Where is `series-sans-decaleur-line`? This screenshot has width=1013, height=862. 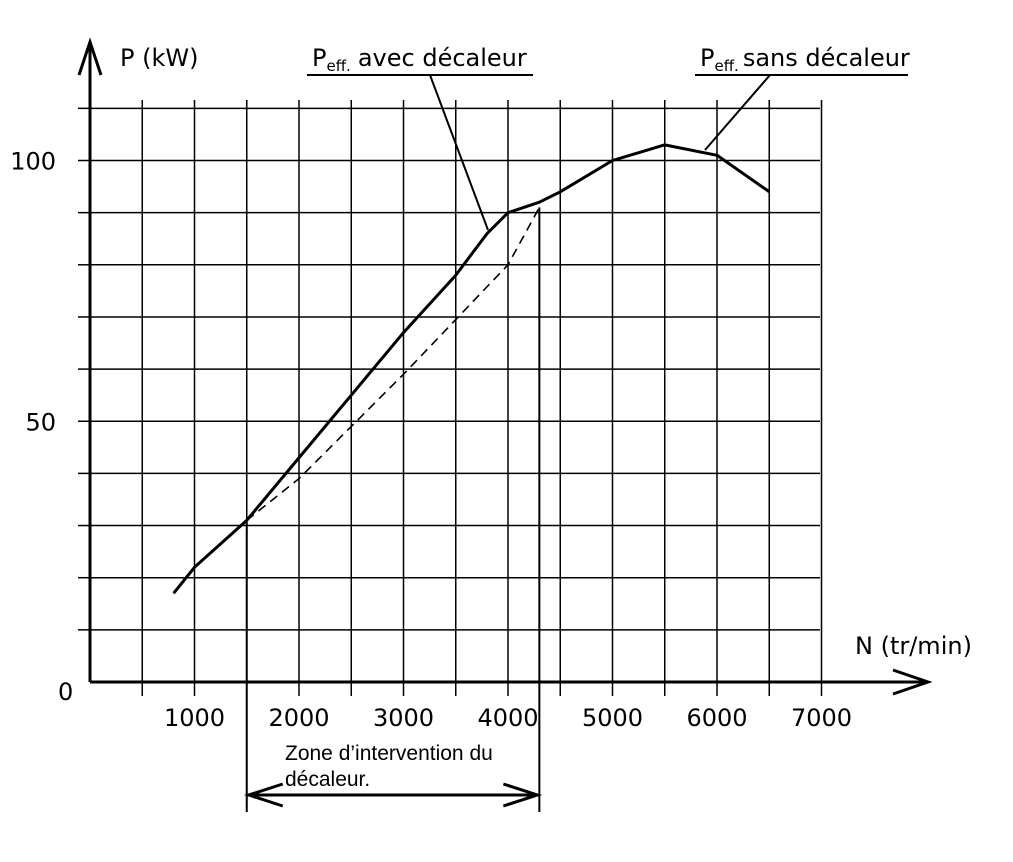 series-sans-decaleur-line is located at coordinates (393, 364).